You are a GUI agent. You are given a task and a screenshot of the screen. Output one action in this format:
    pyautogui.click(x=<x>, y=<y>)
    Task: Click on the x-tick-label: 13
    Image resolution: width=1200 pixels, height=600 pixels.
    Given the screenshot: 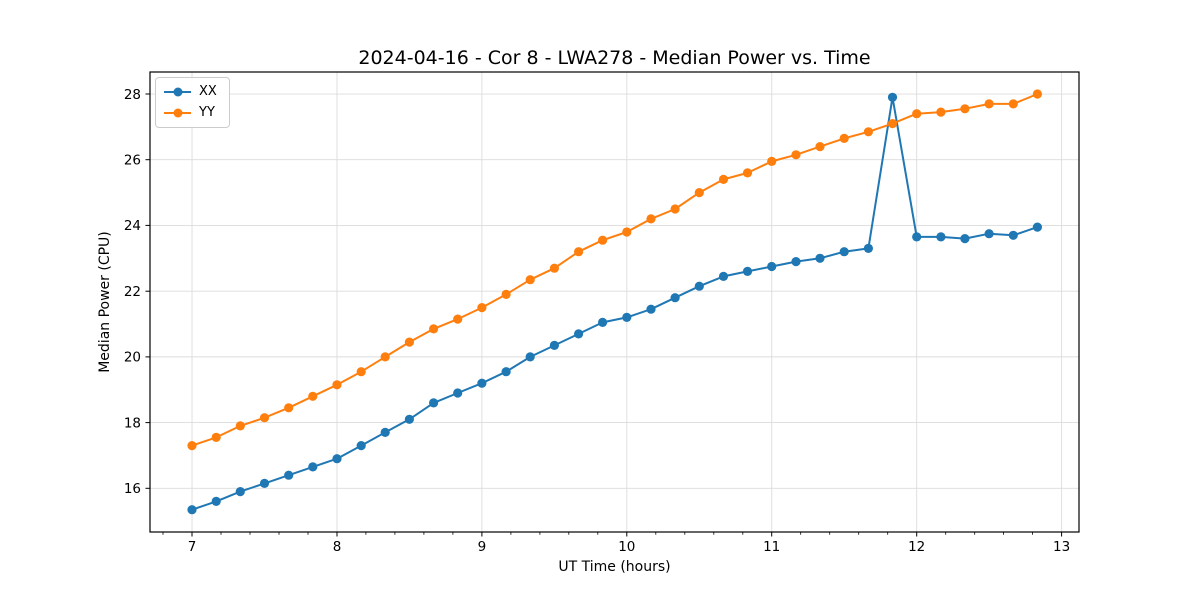 What is the action you would take?
    pyautogui.click(x=1061, y=547)
    